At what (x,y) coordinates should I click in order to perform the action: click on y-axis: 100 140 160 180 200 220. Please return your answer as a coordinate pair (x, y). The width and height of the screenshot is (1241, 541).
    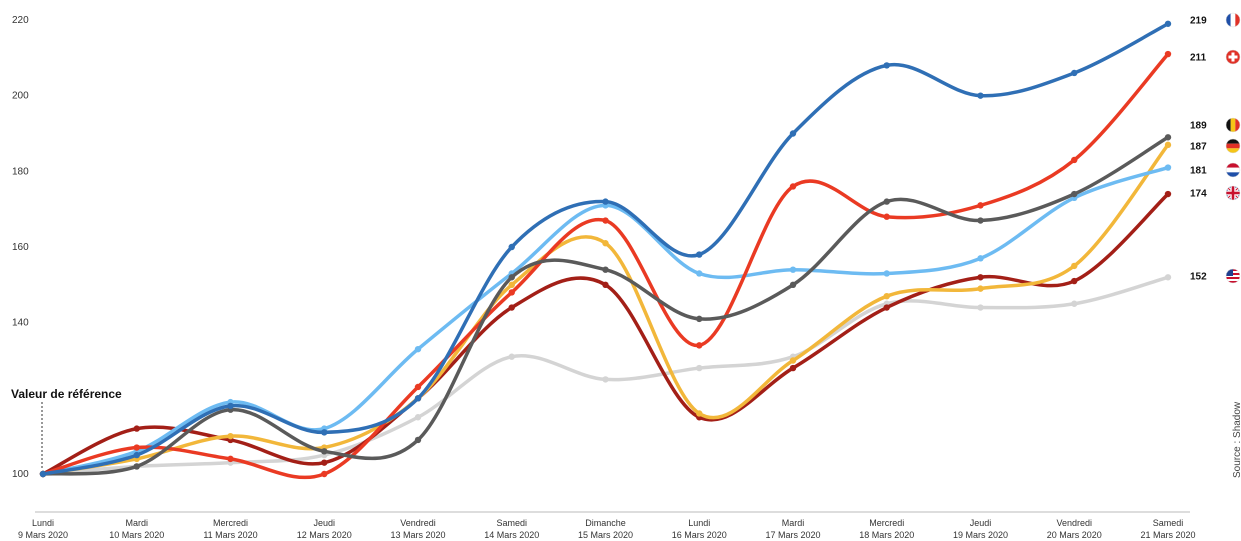
    Looking at the image, I should click on (20, 247).